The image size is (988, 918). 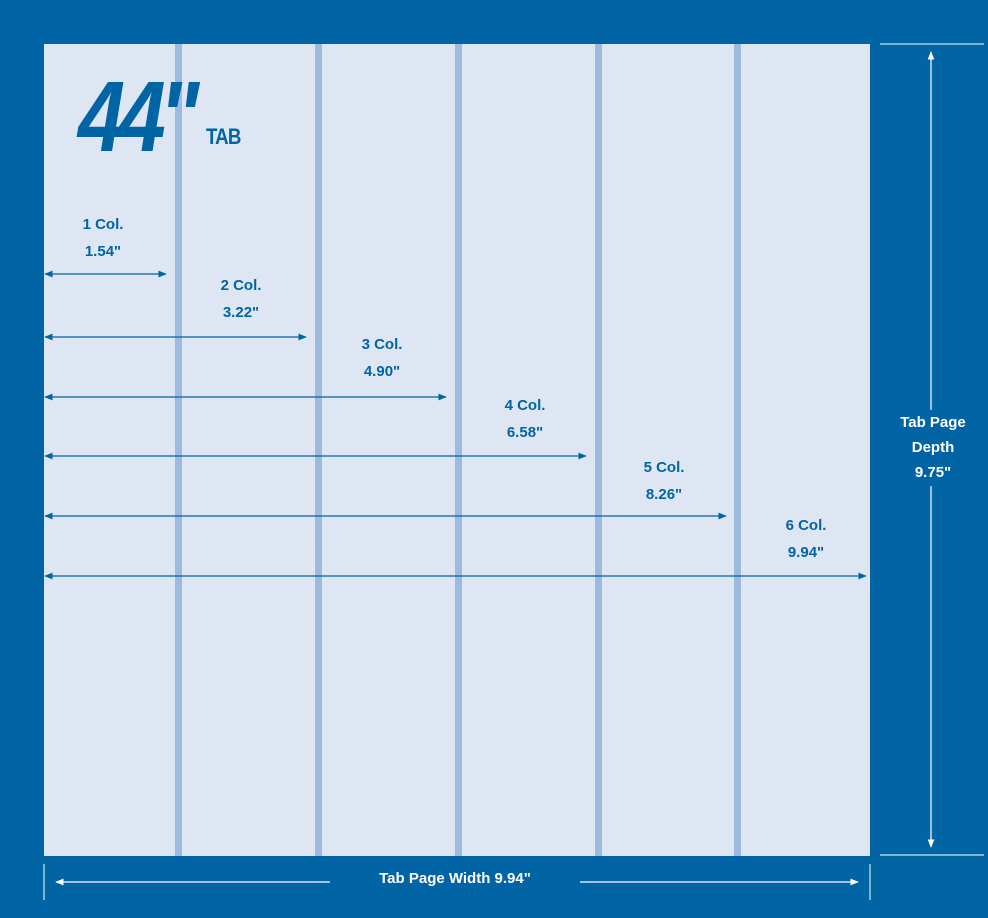 I want to click on col-1-label: 1 Col. 1.54", so click(x=103, y=238).